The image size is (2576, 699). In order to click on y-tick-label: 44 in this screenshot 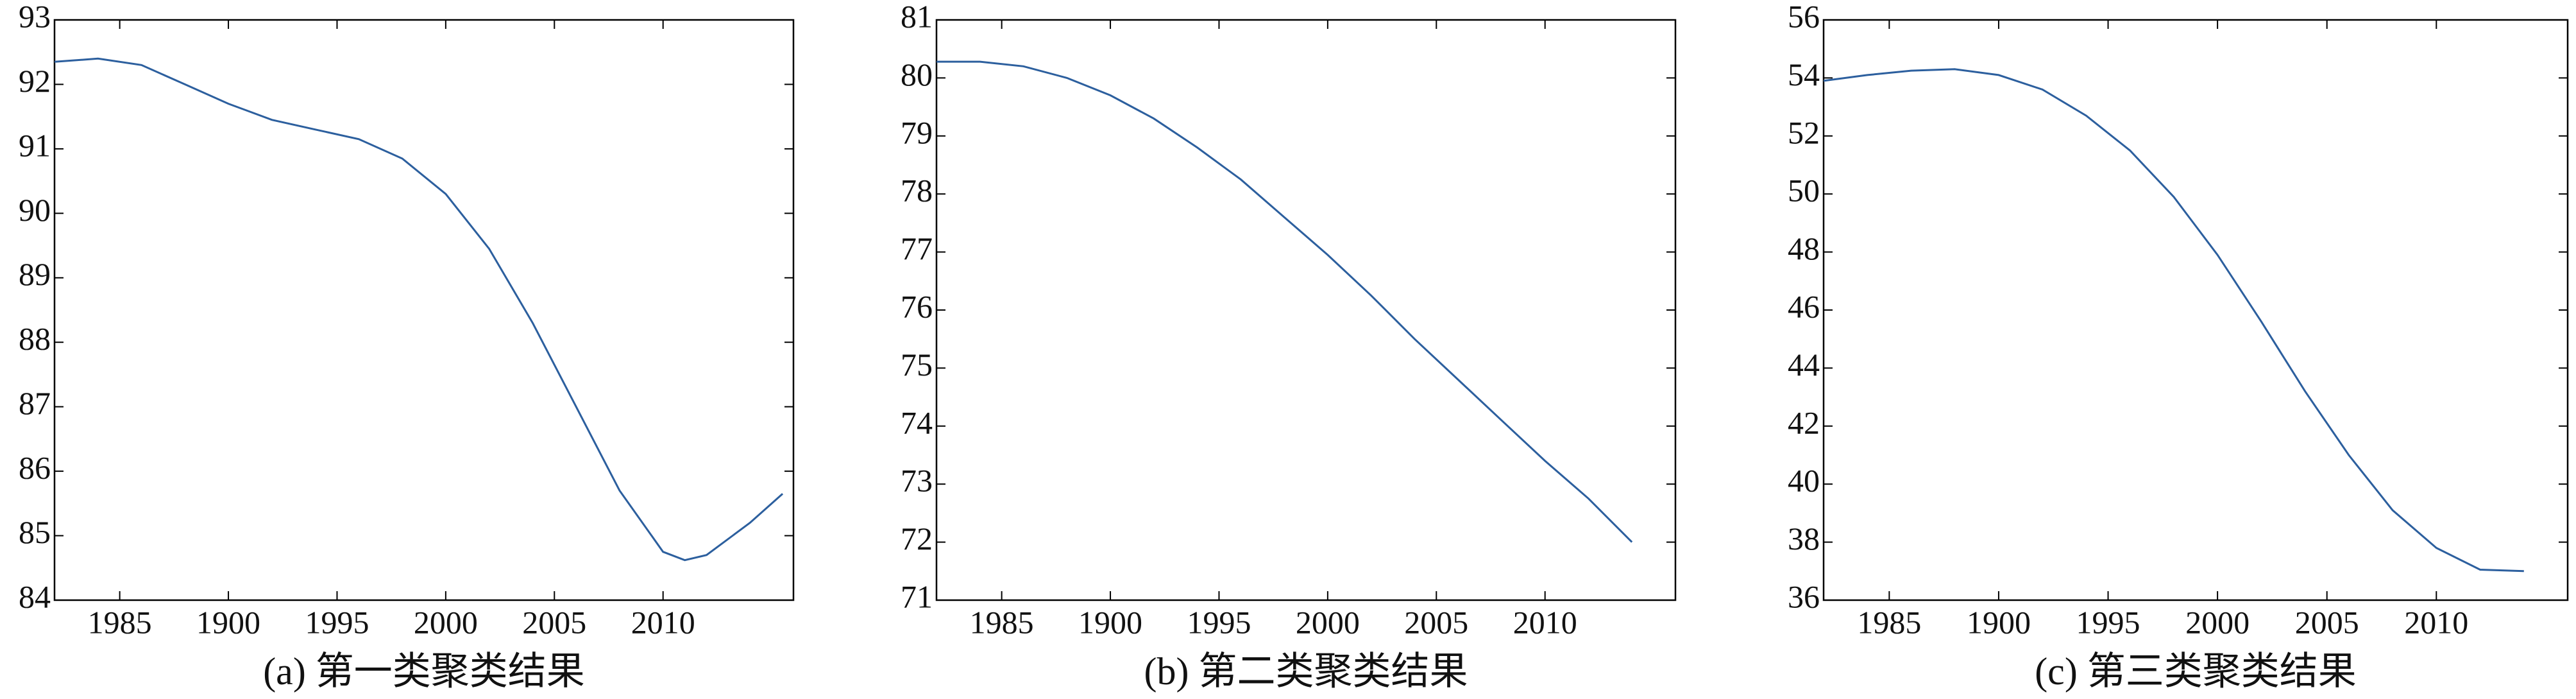, I will do `click(1804, 365)`.